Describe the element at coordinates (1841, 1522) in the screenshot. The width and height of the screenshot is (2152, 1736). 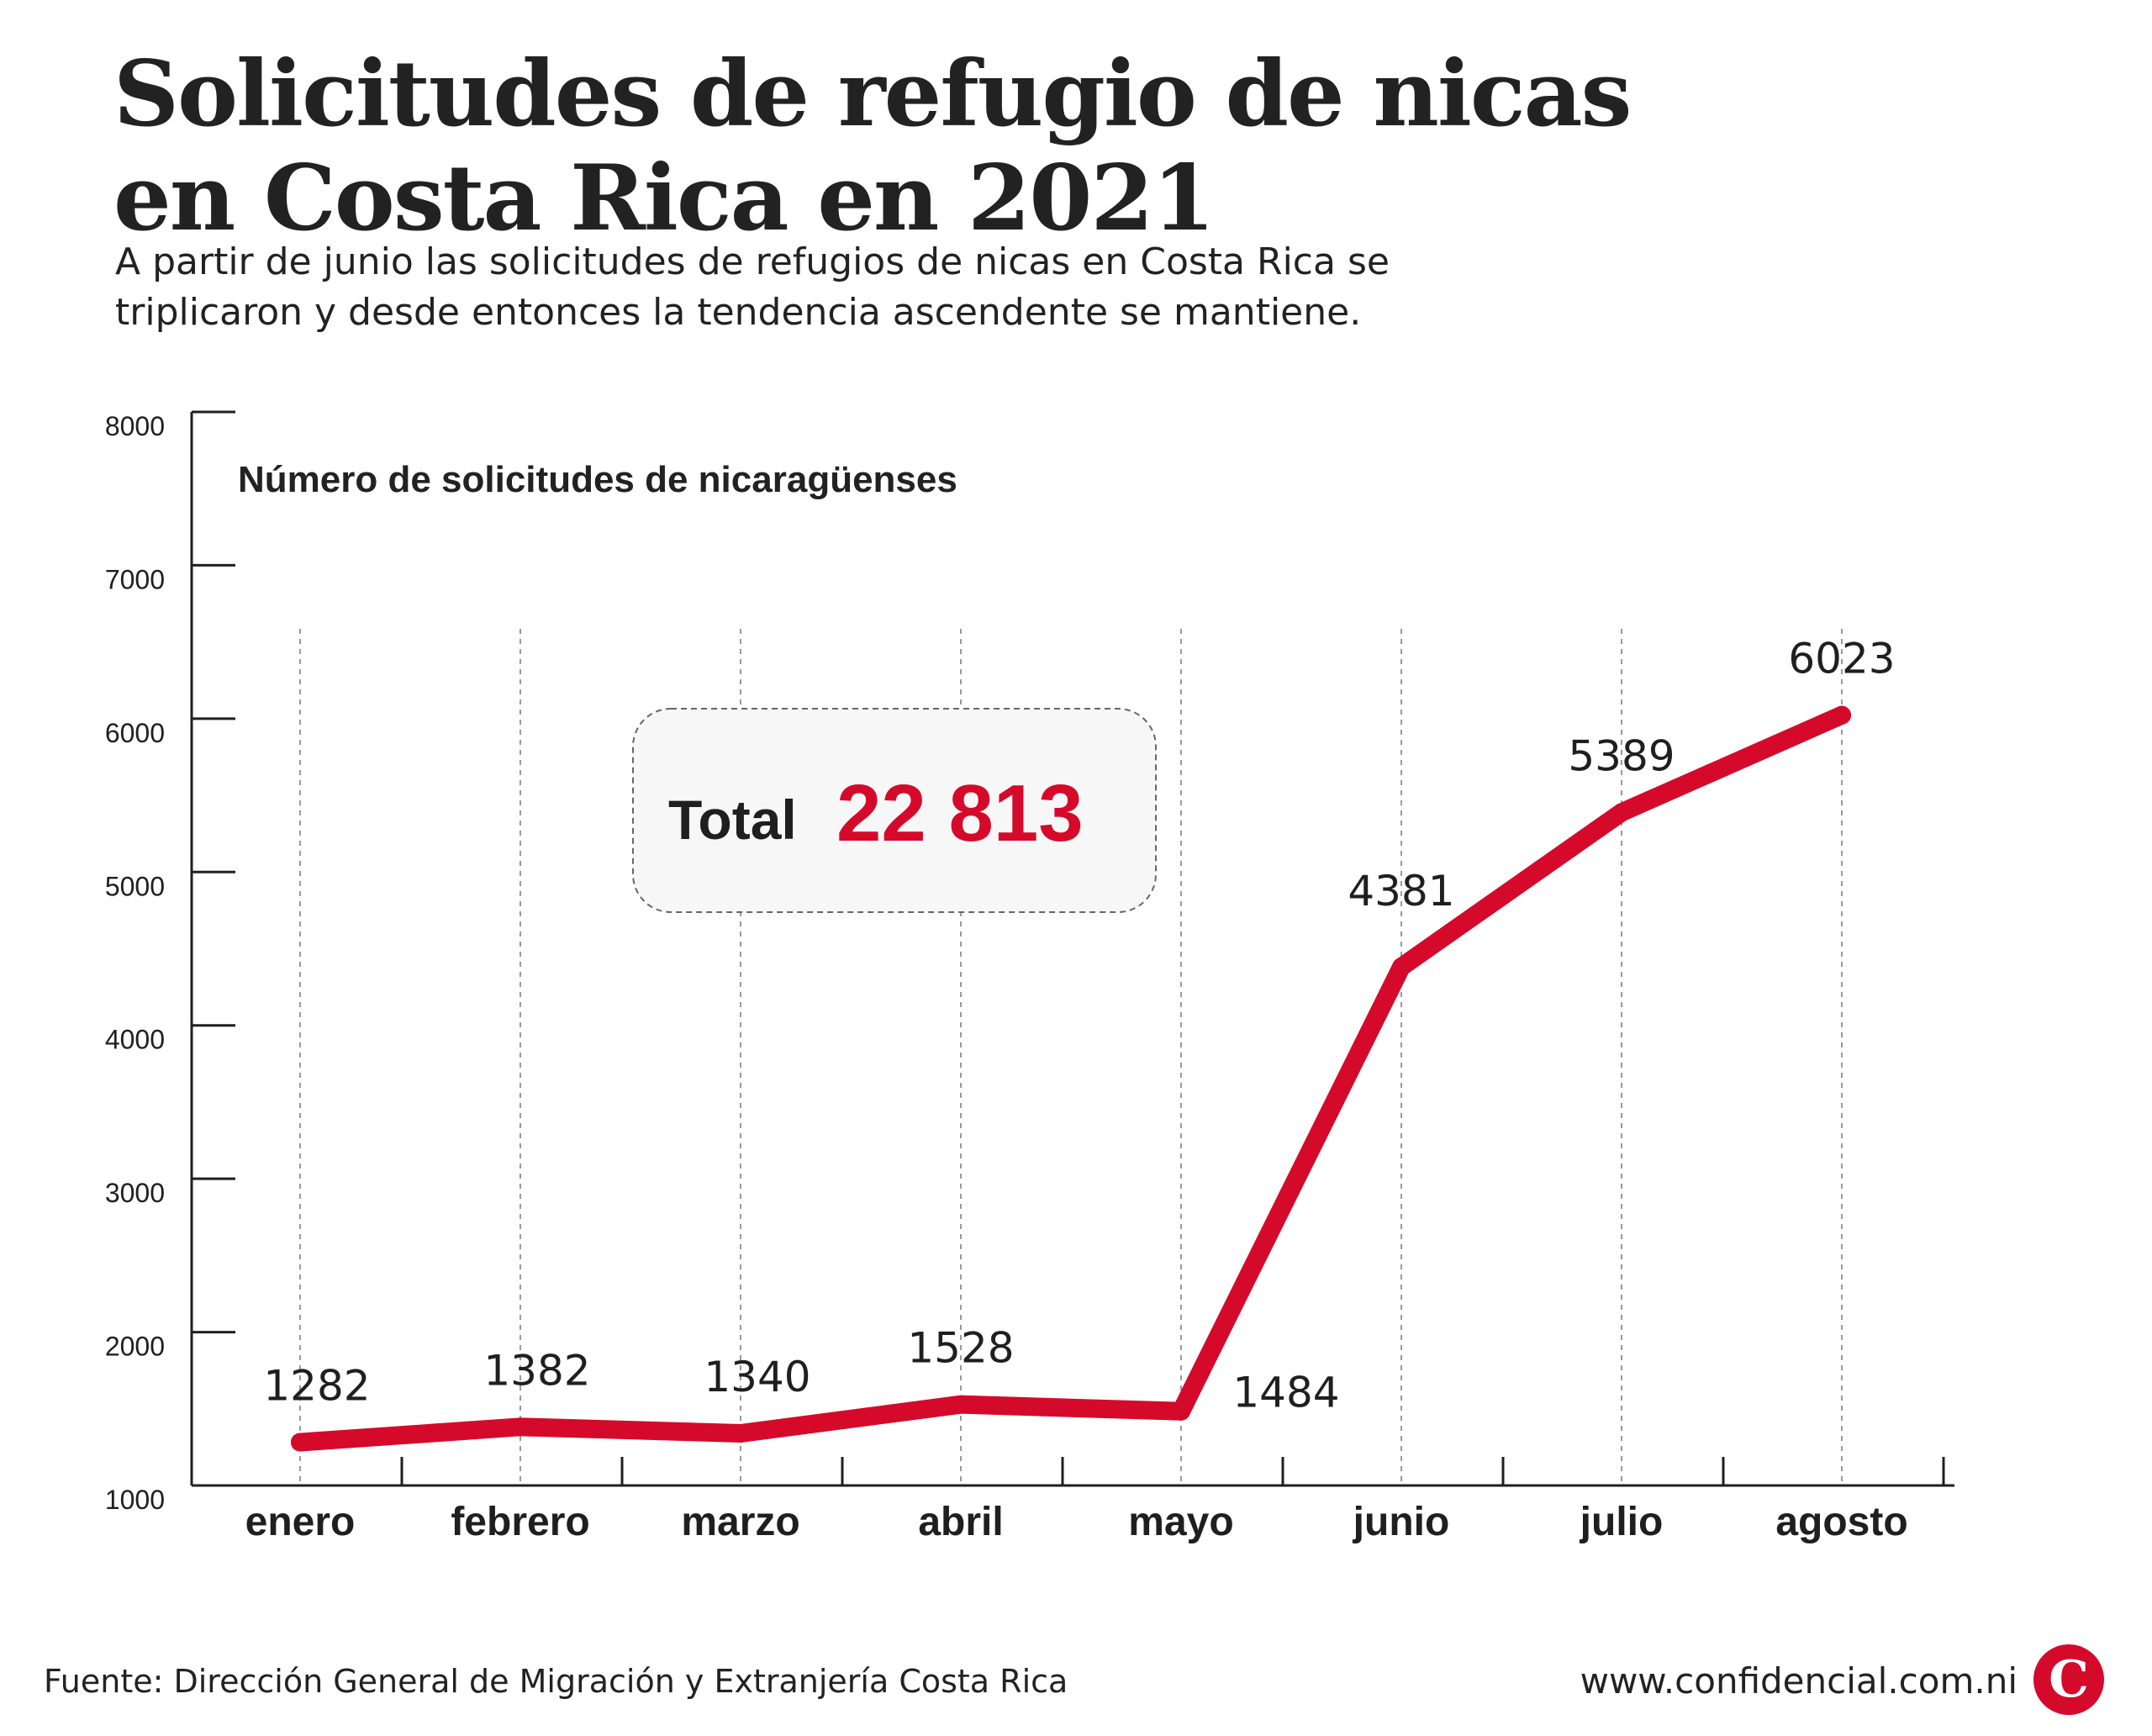
I see `x-label-agosto: agosto` at that location.